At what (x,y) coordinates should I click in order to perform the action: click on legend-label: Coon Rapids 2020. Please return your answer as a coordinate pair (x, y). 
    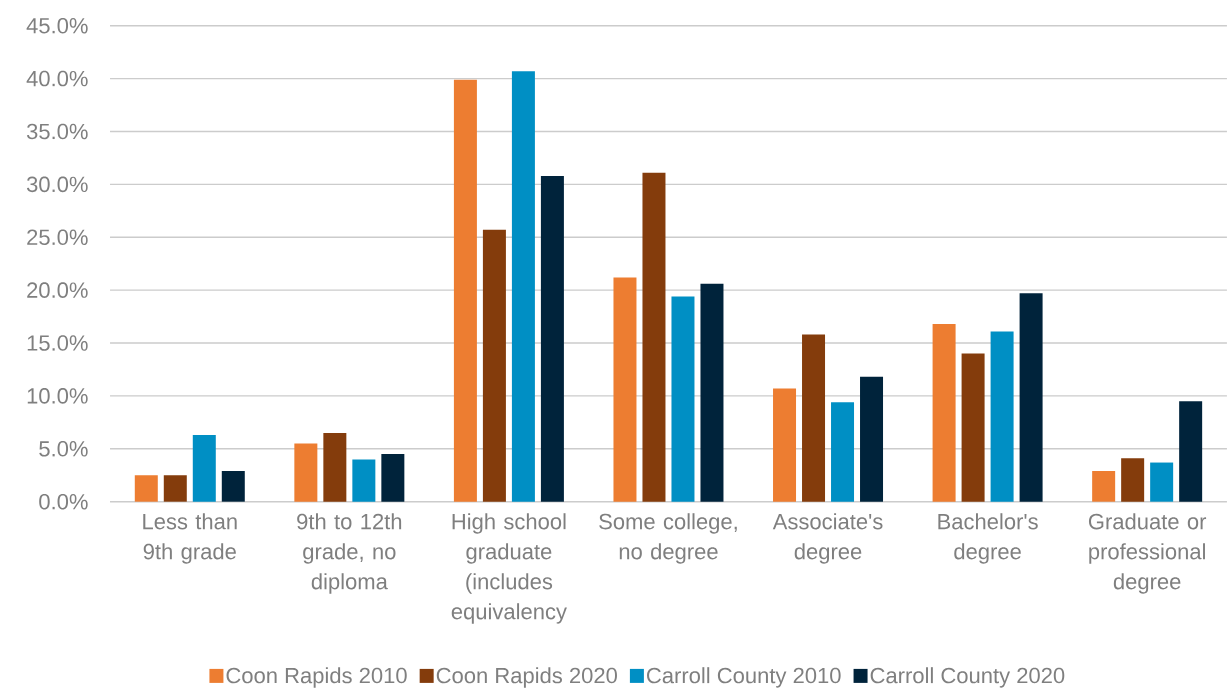
    Looking at the image, I should click on (526, 677).